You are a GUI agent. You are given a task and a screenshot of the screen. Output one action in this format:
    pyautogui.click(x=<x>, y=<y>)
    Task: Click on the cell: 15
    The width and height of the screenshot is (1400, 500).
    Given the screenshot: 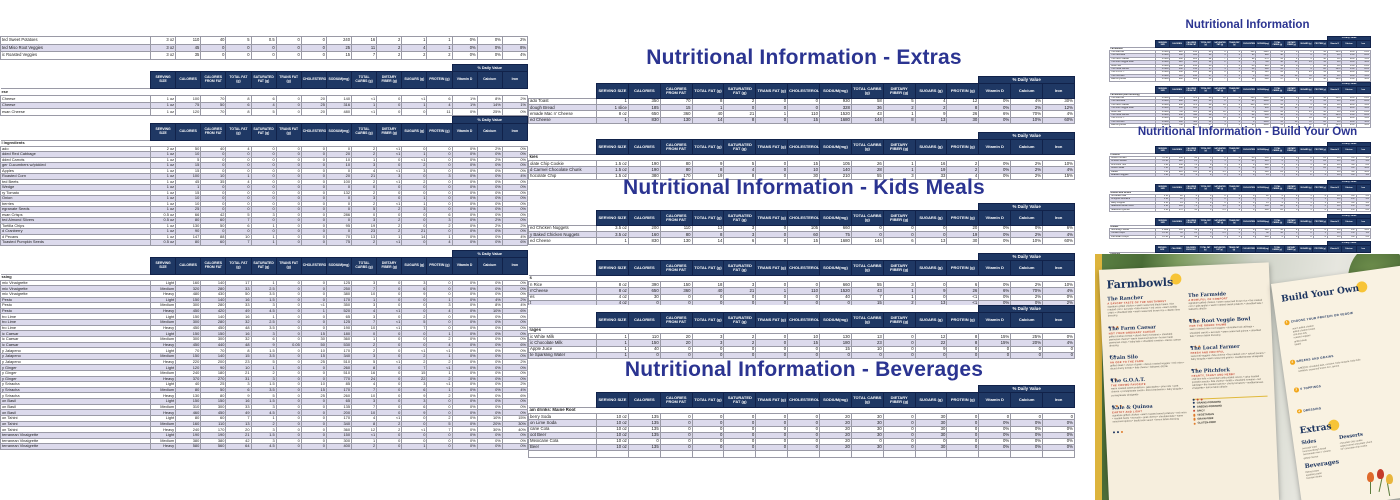 What is the action you would take?
    pyautogui.click(x=804, y=120)
    